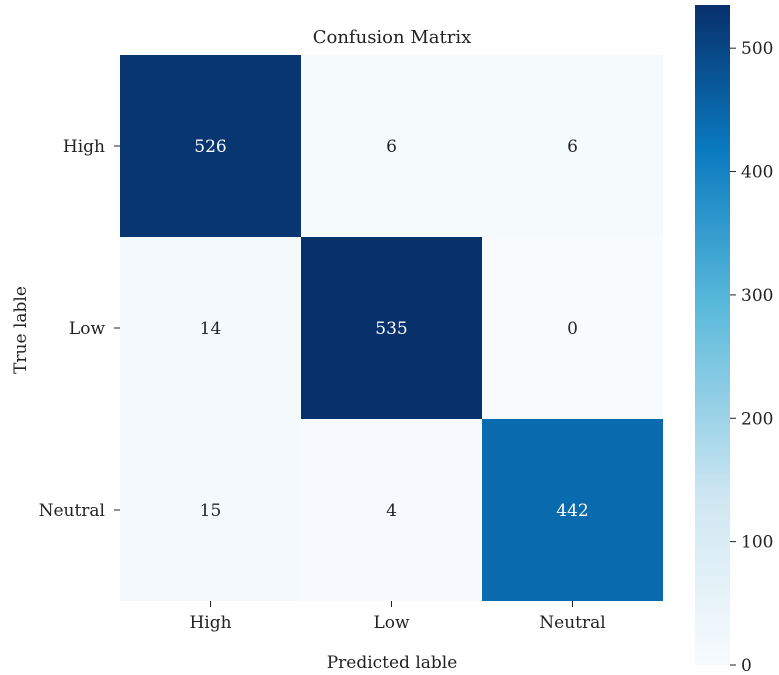 The image size is (779, 675). I want to click on x-axis-ticks: High Low Neutral, so click(397, 617).